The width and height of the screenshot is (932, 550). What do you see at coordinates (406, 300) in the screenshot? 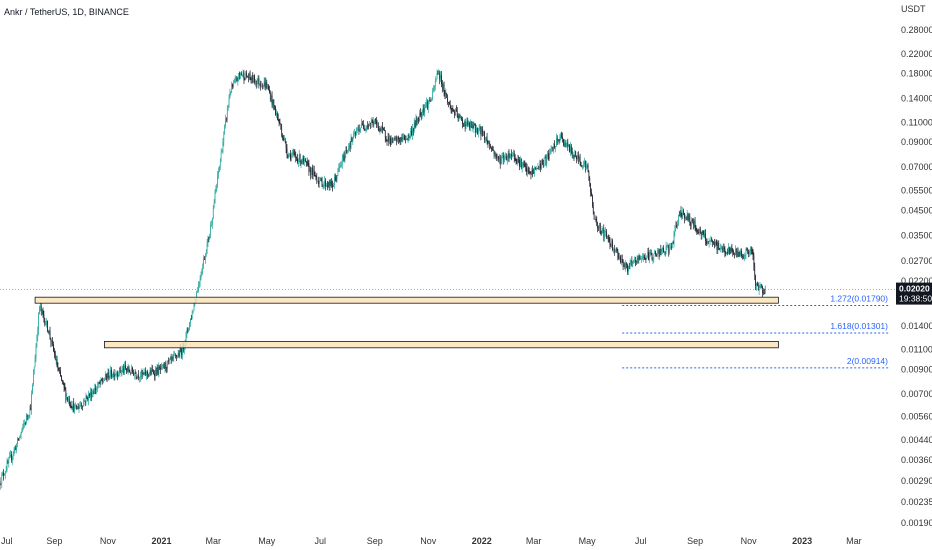
I see `upper-zone` at bounding box center [406, 300].